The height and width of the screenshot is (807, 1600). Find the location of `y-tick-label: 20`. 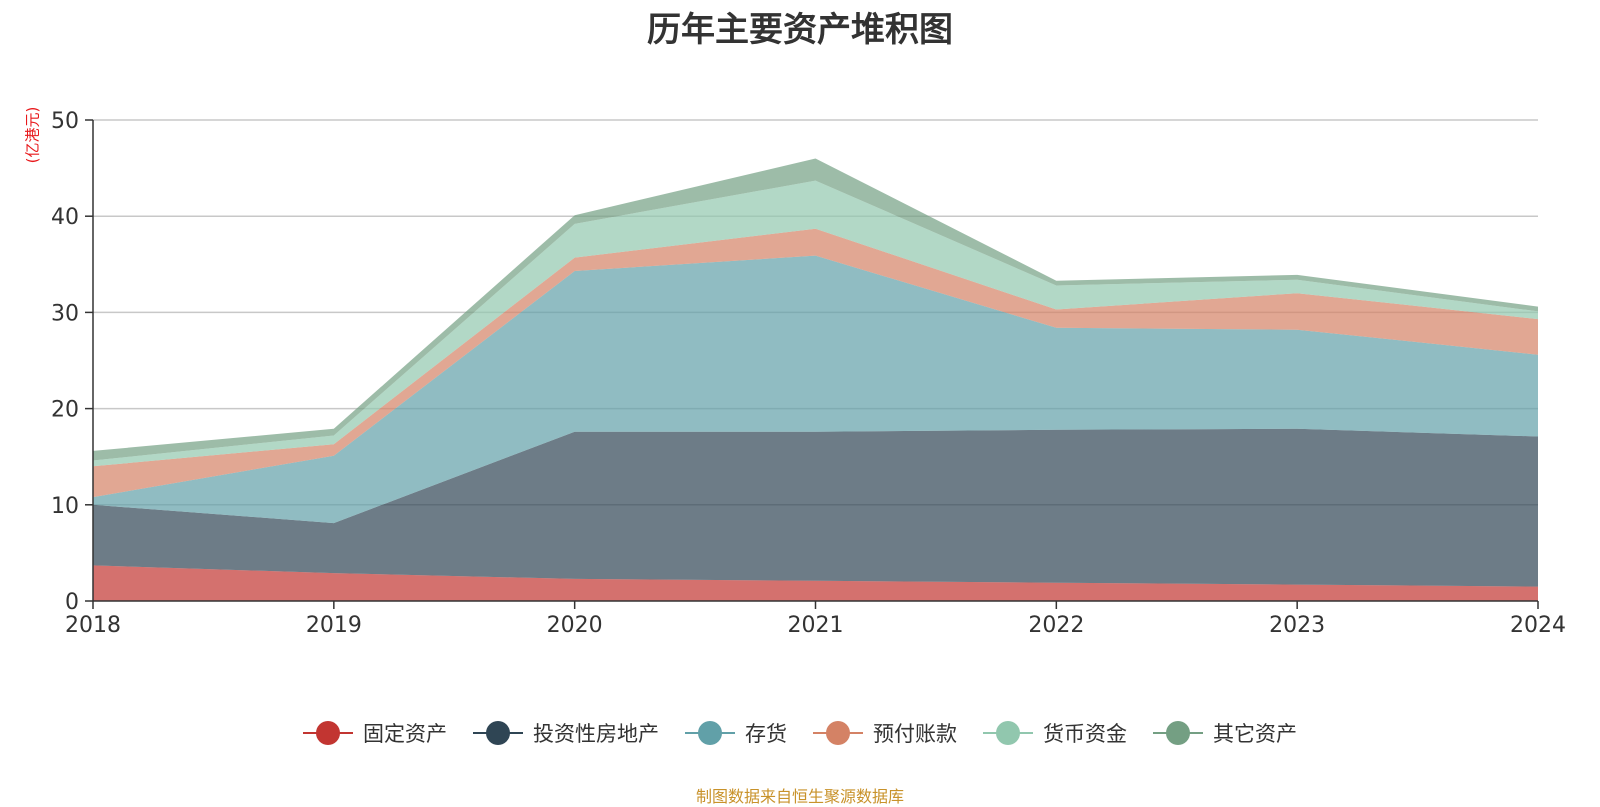

y-tick-label: 20 is located at coordinates (65, 410).